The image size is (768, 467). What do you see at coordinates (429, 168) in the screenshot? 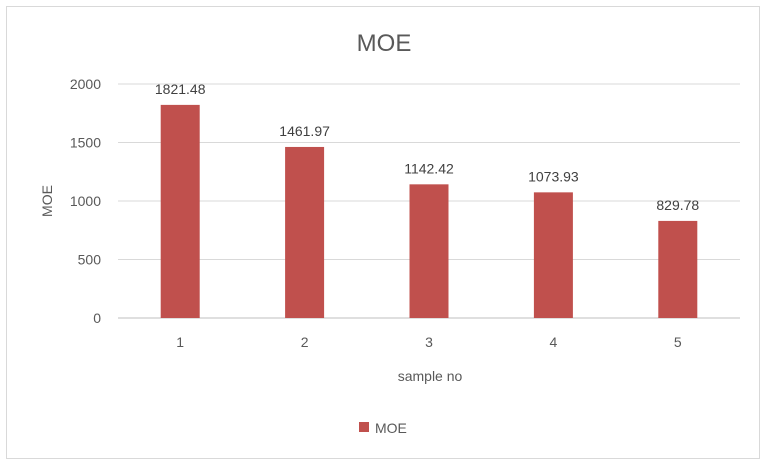
I see `data-label: 1142.42` at bounding box center [429, 168].